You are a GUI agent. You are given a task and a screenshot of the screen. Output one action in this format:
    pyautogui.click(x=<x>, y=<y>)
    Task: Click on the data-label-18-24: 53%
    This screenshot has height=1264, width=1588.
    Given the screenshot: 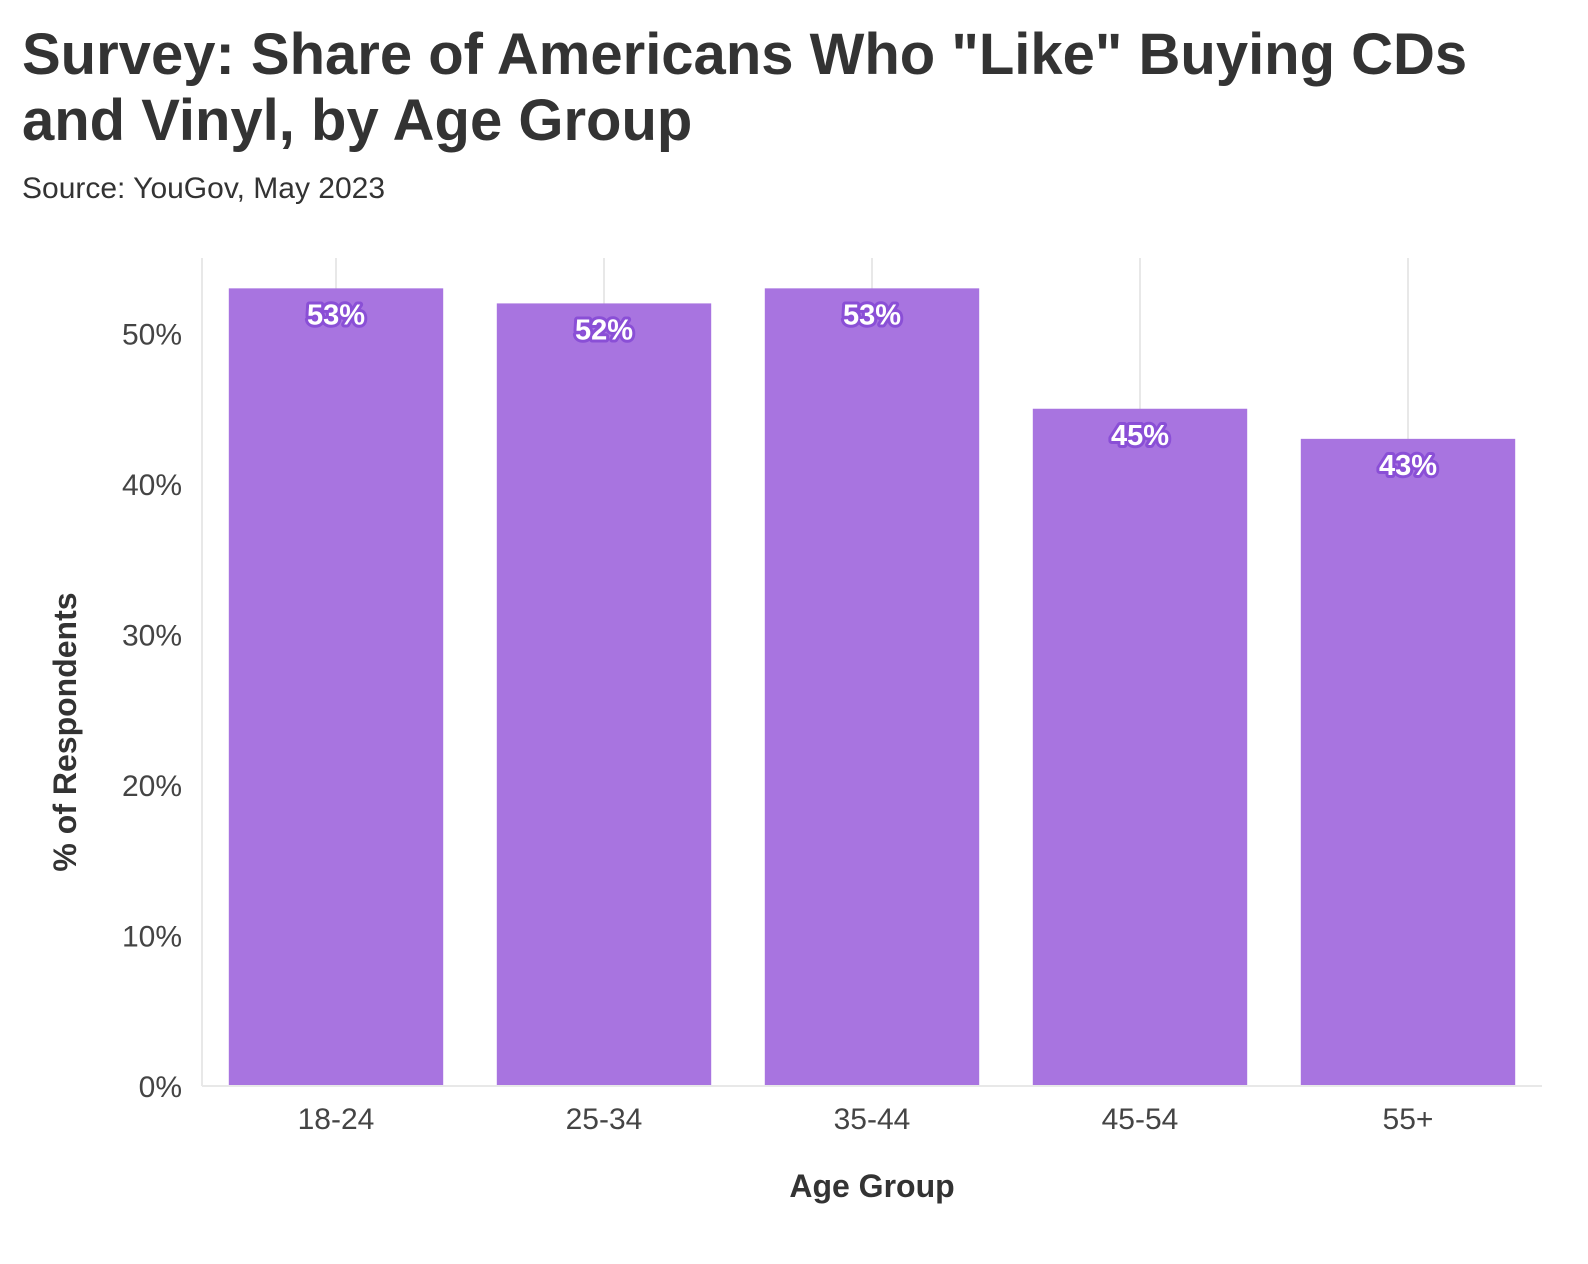 What is the action you would take?
    pyautogui.click(x=336, y=315)
    